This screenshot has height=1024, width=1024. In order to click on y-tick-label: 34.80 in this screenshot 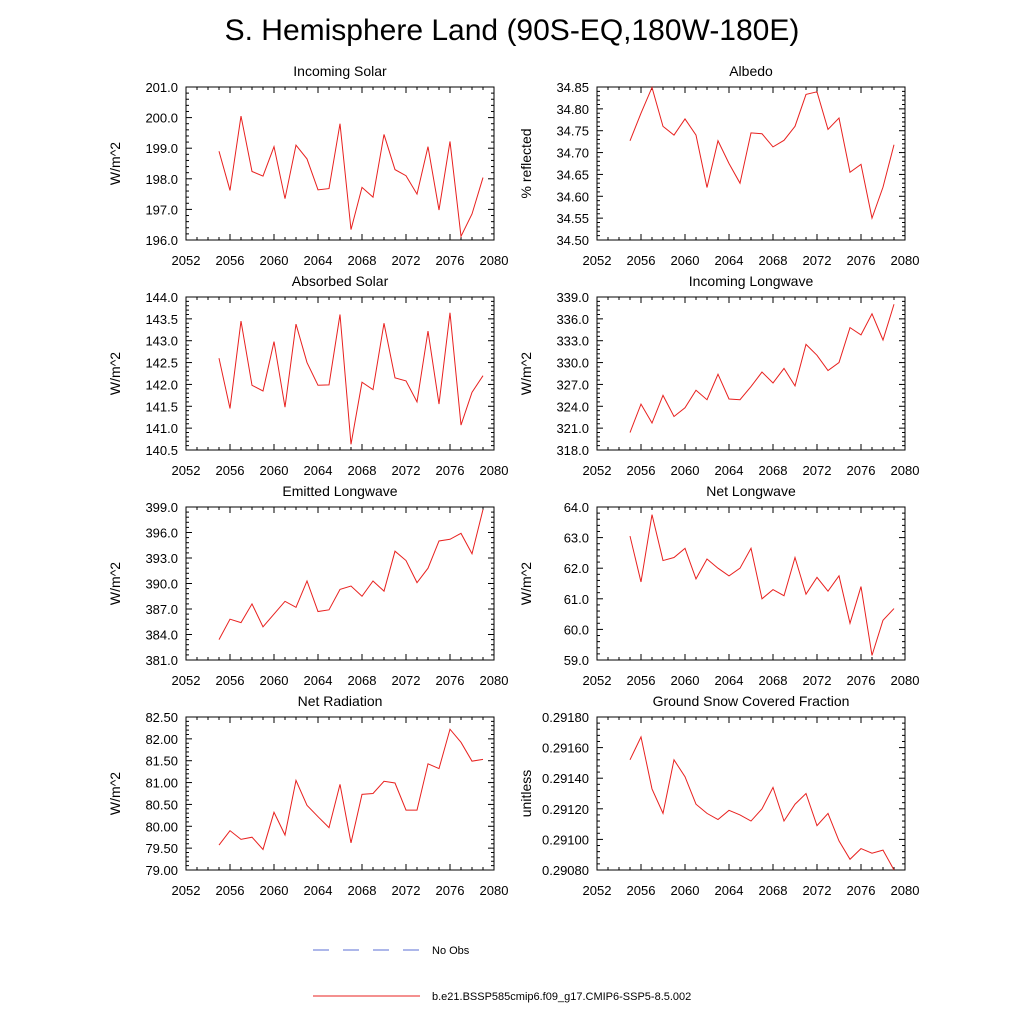, I will do `click(572, 109)`.